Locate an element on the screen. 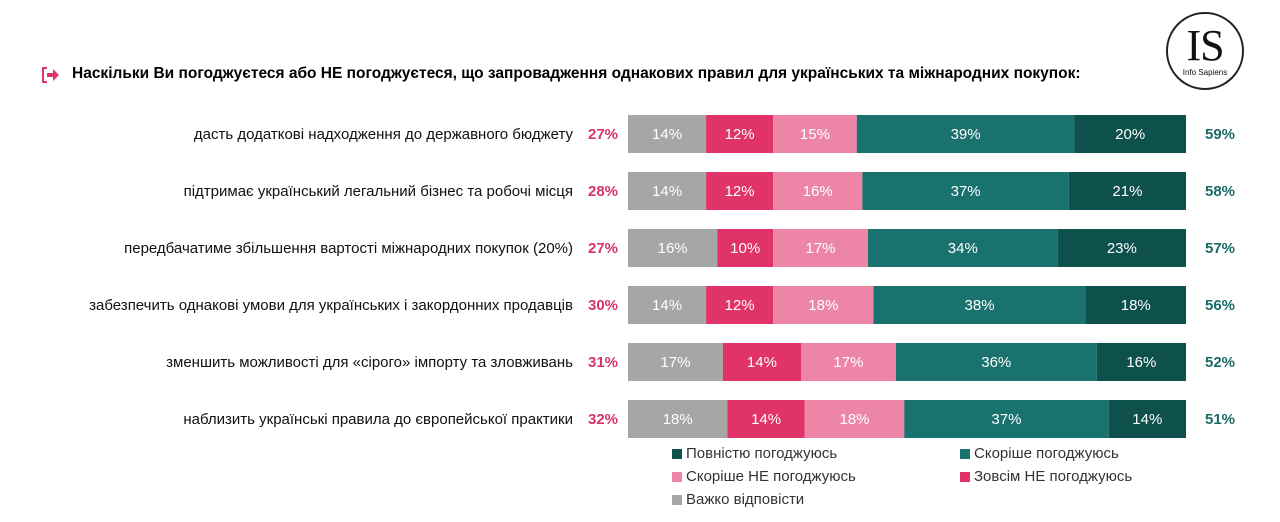 This screenshot has height=522, width=1280. legend-label: Важко відповісти is located at coordinates (745, 499).